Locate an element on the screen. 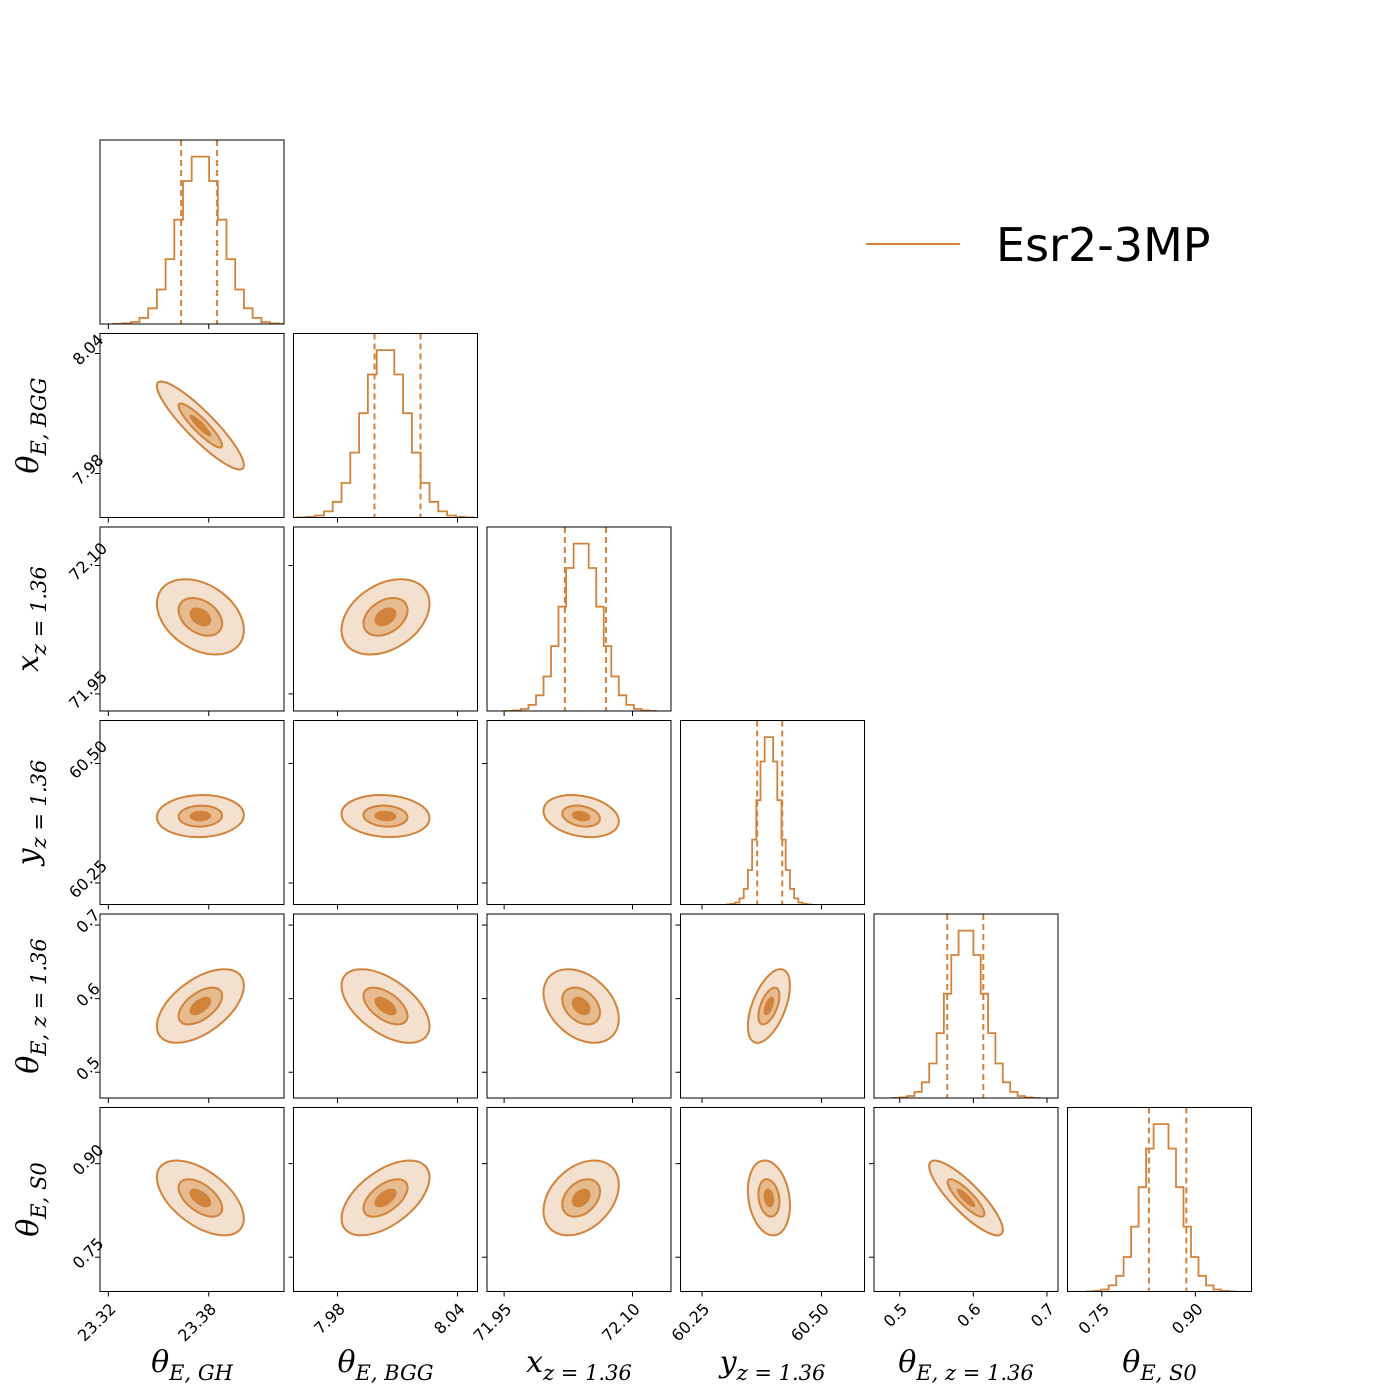 Image resolution: width=1390 pixels, height=1390 pixels. contour-inner-y_z136-theta_E_S0 is located at coordinates (769, 1198).